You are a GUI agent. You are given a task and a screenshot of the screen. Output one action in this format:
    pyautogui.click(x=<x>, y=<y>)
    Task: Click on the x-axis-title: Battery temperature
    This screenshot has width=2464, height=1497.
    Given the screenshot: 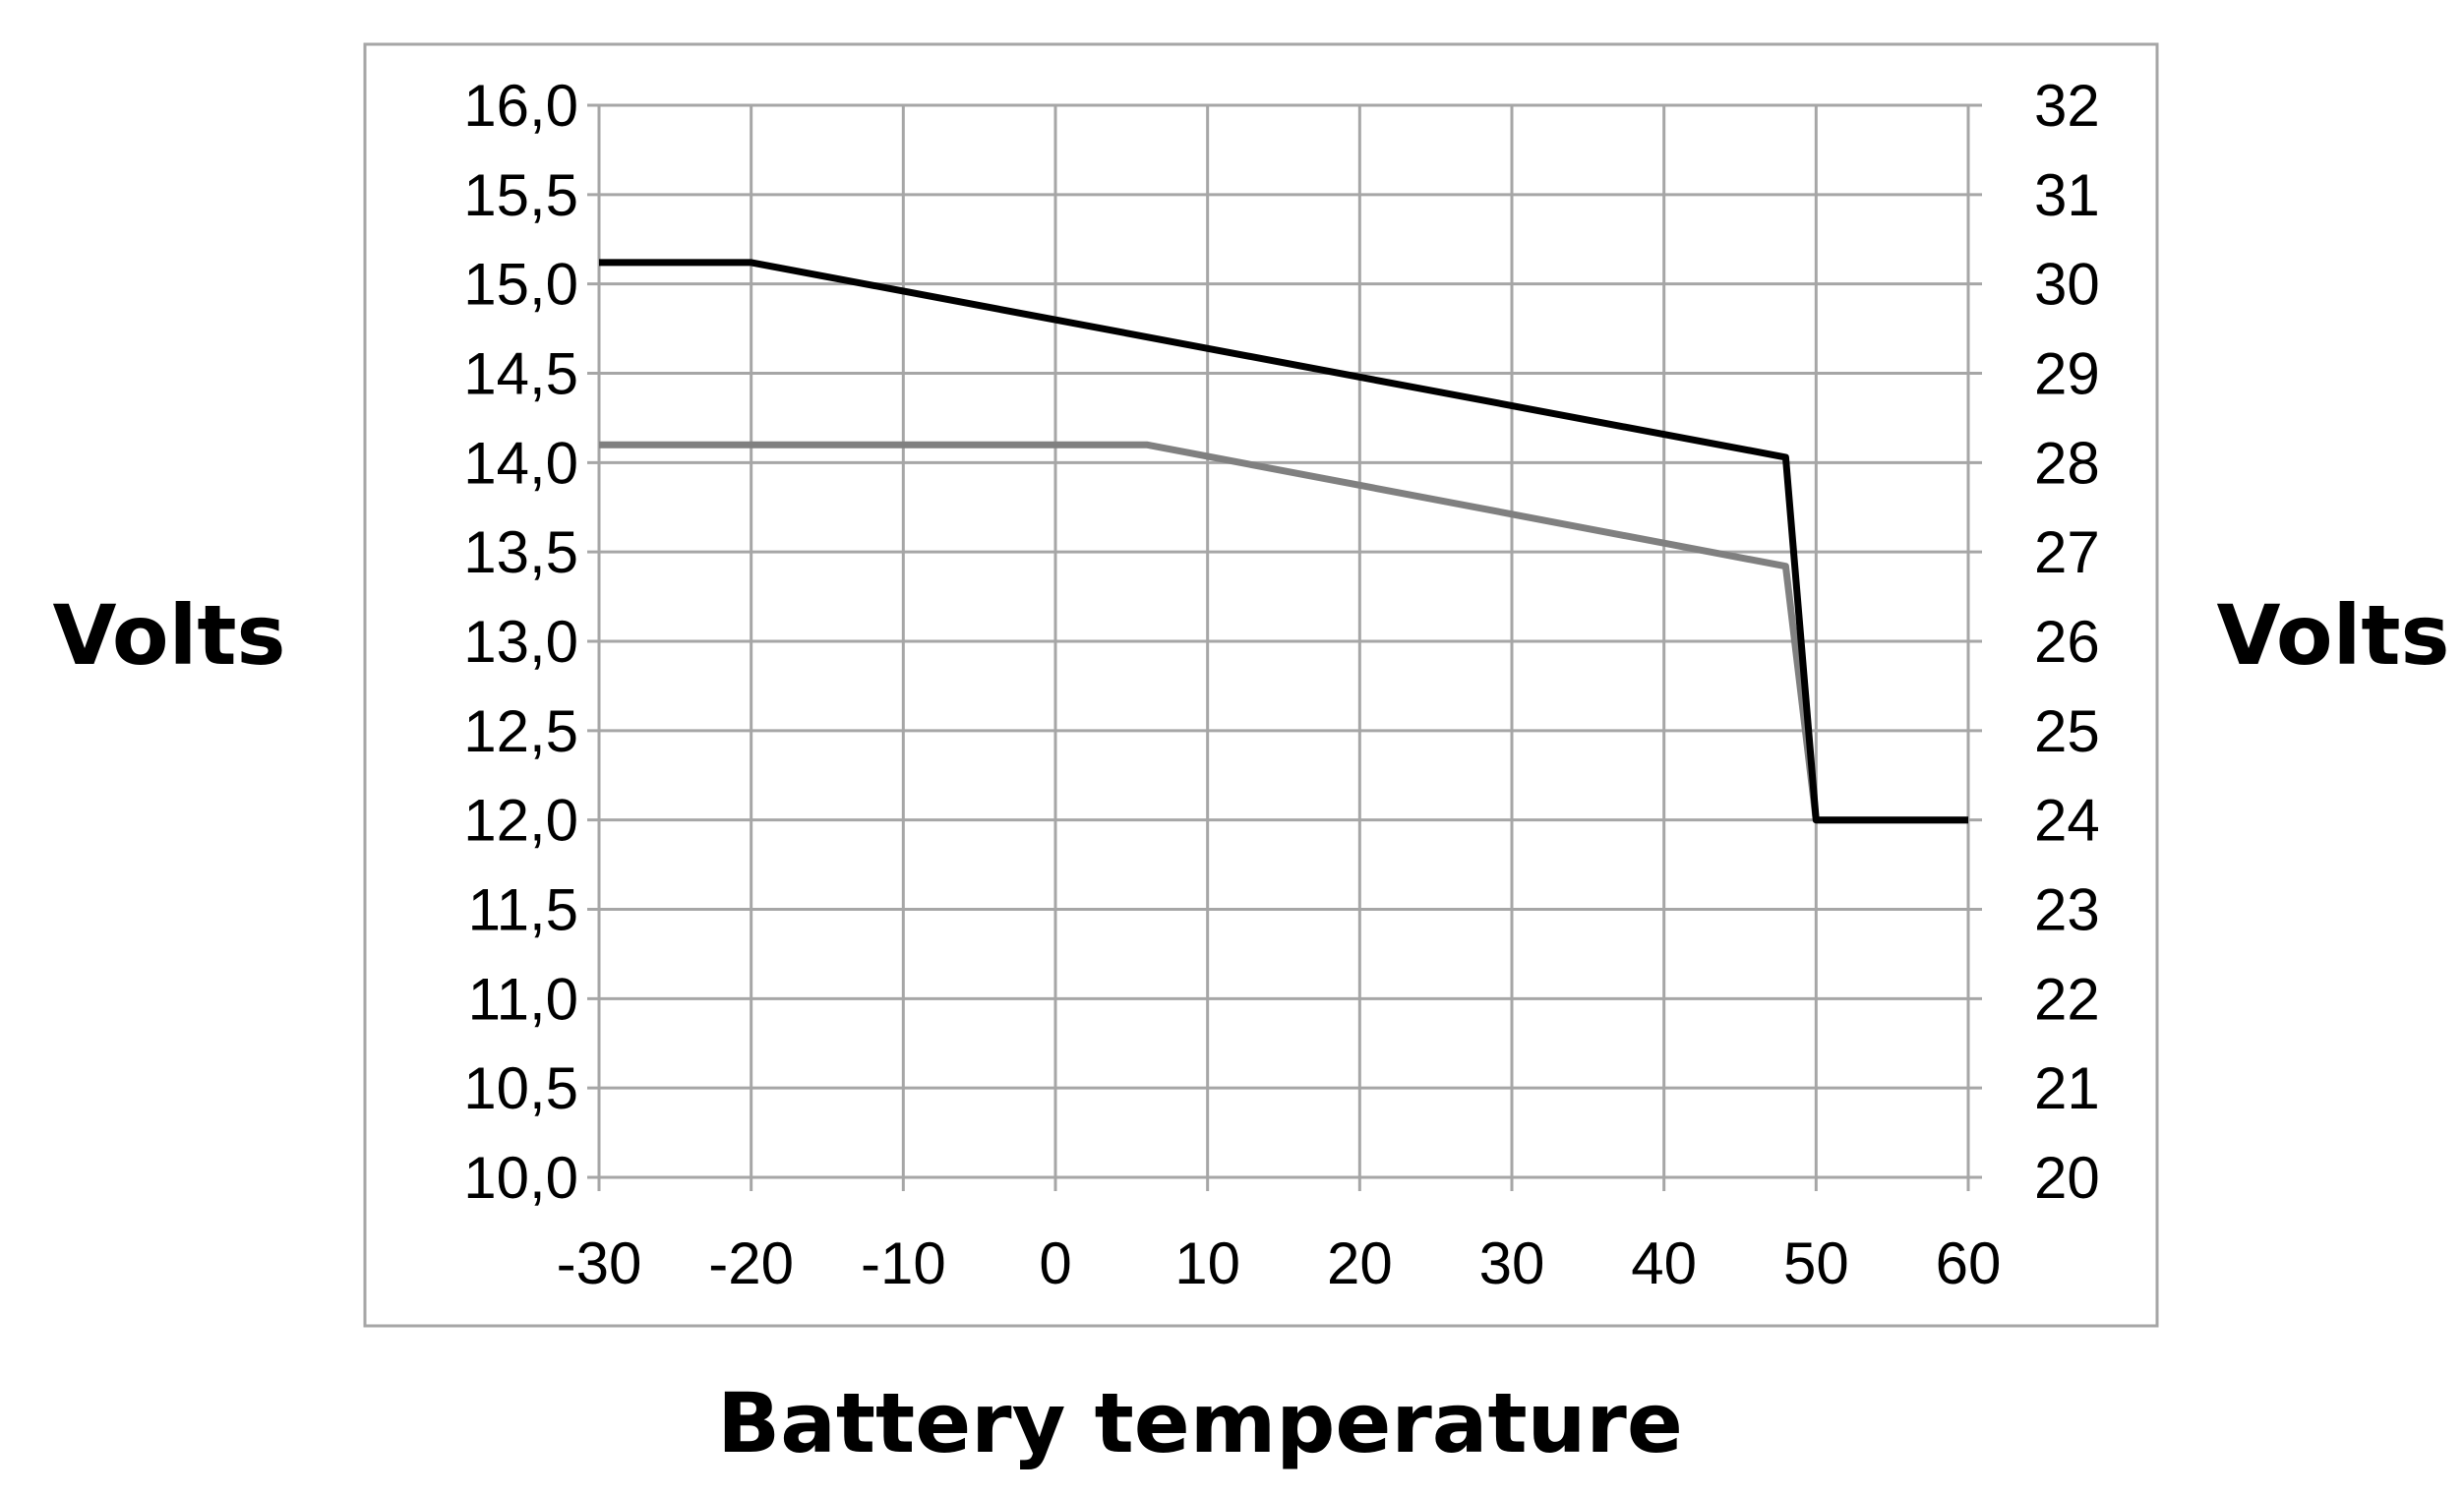 What is the action you would take?
    pyautogui.click(x=1200, y=1423)
    